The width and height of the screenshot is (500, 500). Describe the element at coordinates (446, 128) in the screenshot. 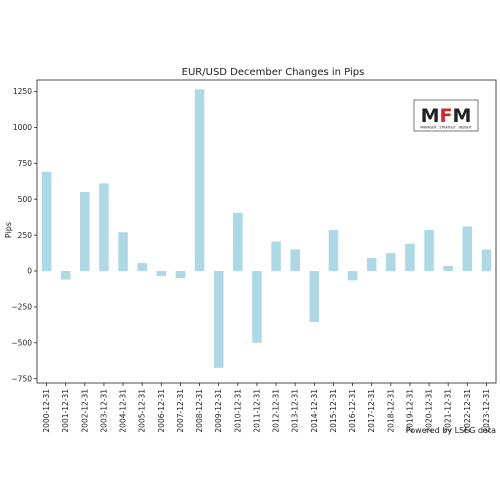

I see `logo-tagline: MANAGER . STRATEGY . INSIGHT` at that location.